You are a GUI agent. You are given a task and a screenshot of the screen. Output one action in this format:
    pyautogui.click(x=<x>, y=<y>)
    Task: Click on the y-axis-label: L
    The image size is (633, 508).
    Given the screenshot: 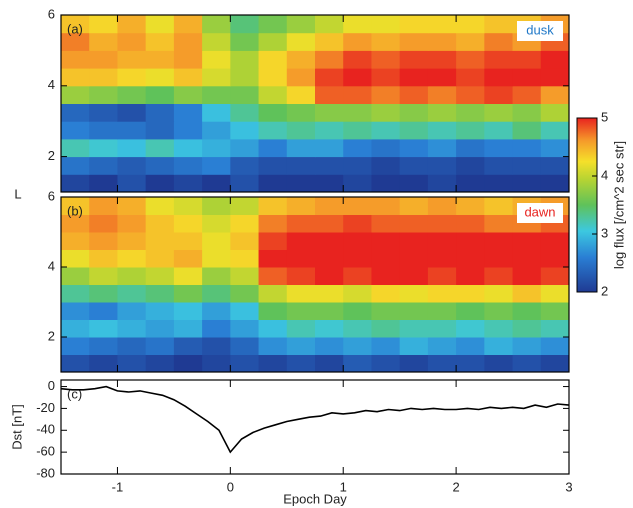 What is the action you would take?
    pyautogui.click(x=17, y=193)
    